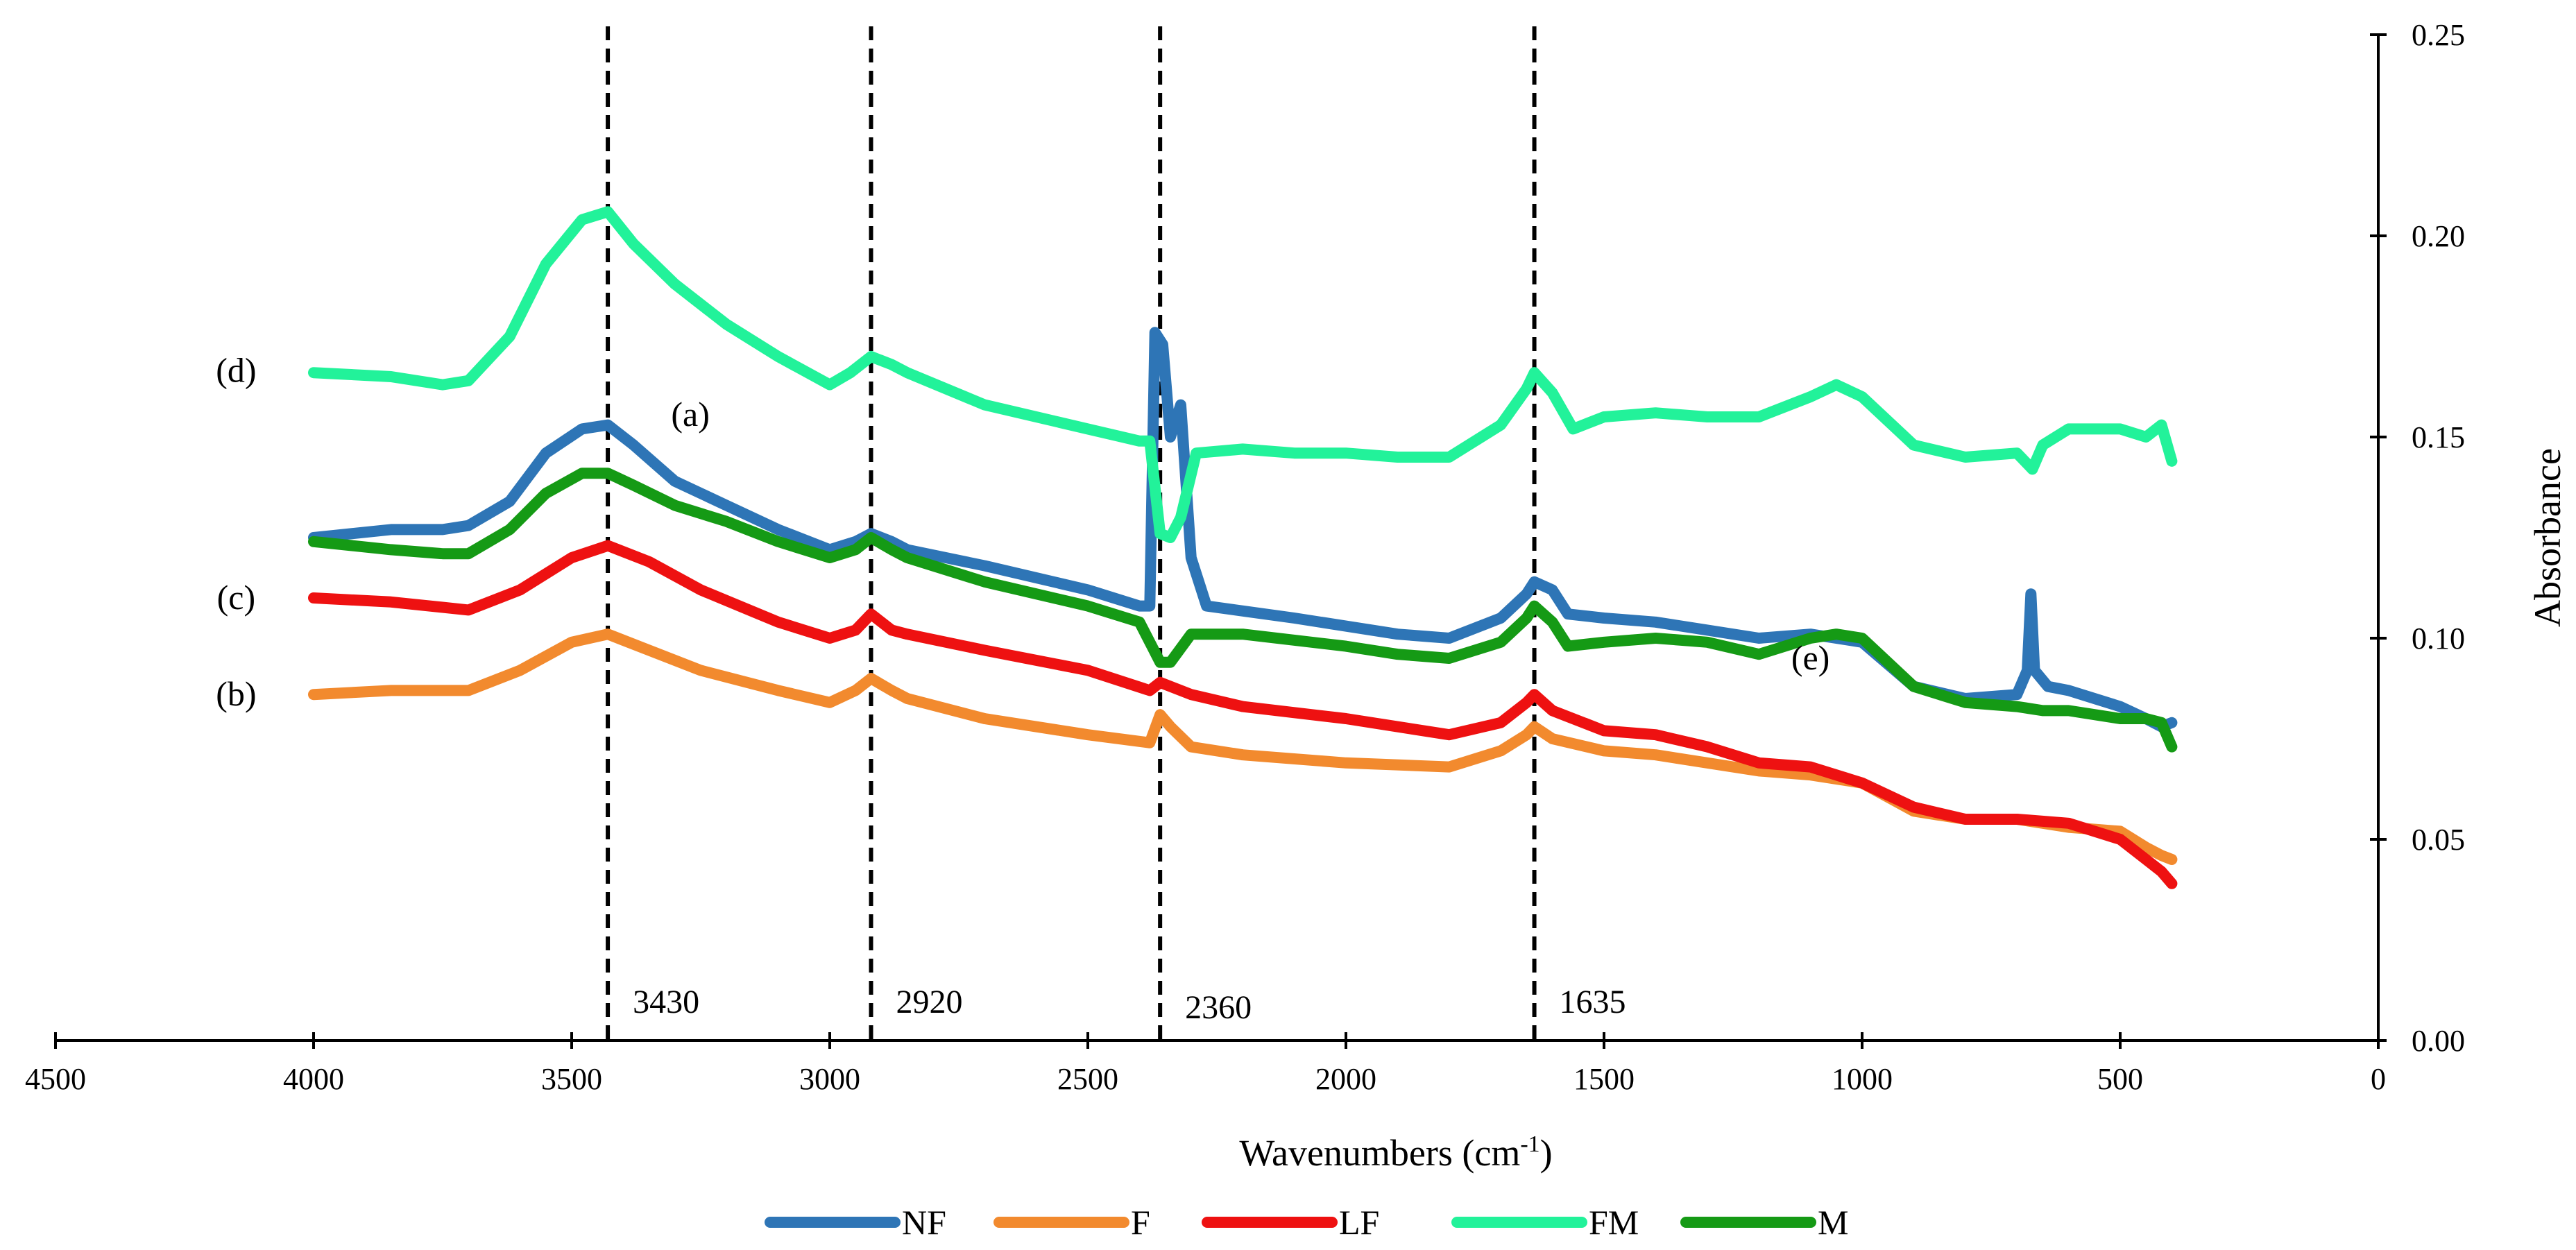 The image size is (2576, 1250). I want to click on legend-item-m: M, so click(1764, 1222).